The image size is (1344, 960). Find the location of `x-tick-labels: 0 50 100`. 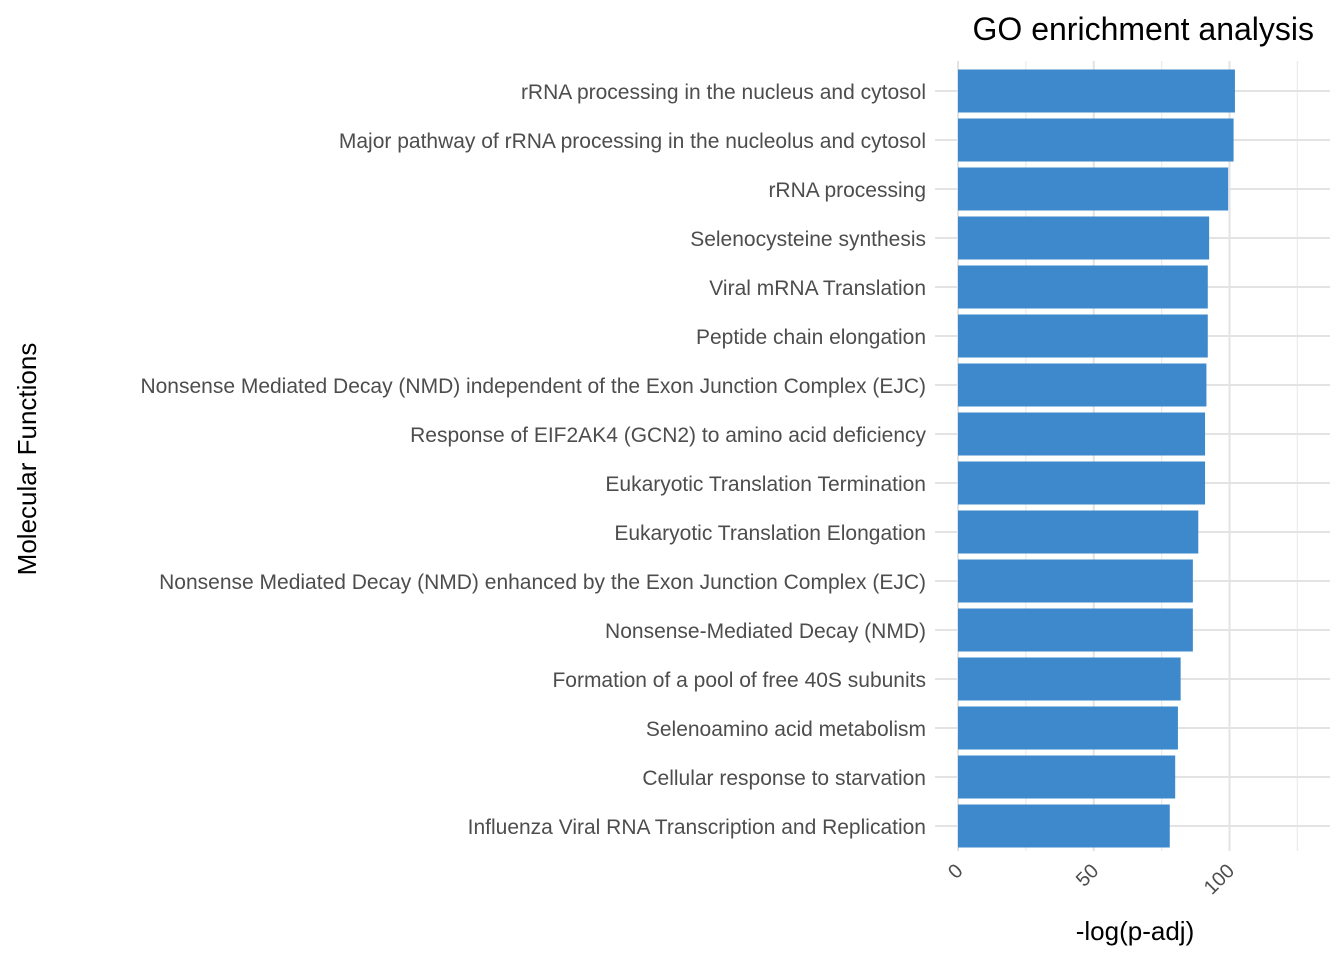

x-tick-labels: 0 50 100 is located at coordinates (1091, 879).